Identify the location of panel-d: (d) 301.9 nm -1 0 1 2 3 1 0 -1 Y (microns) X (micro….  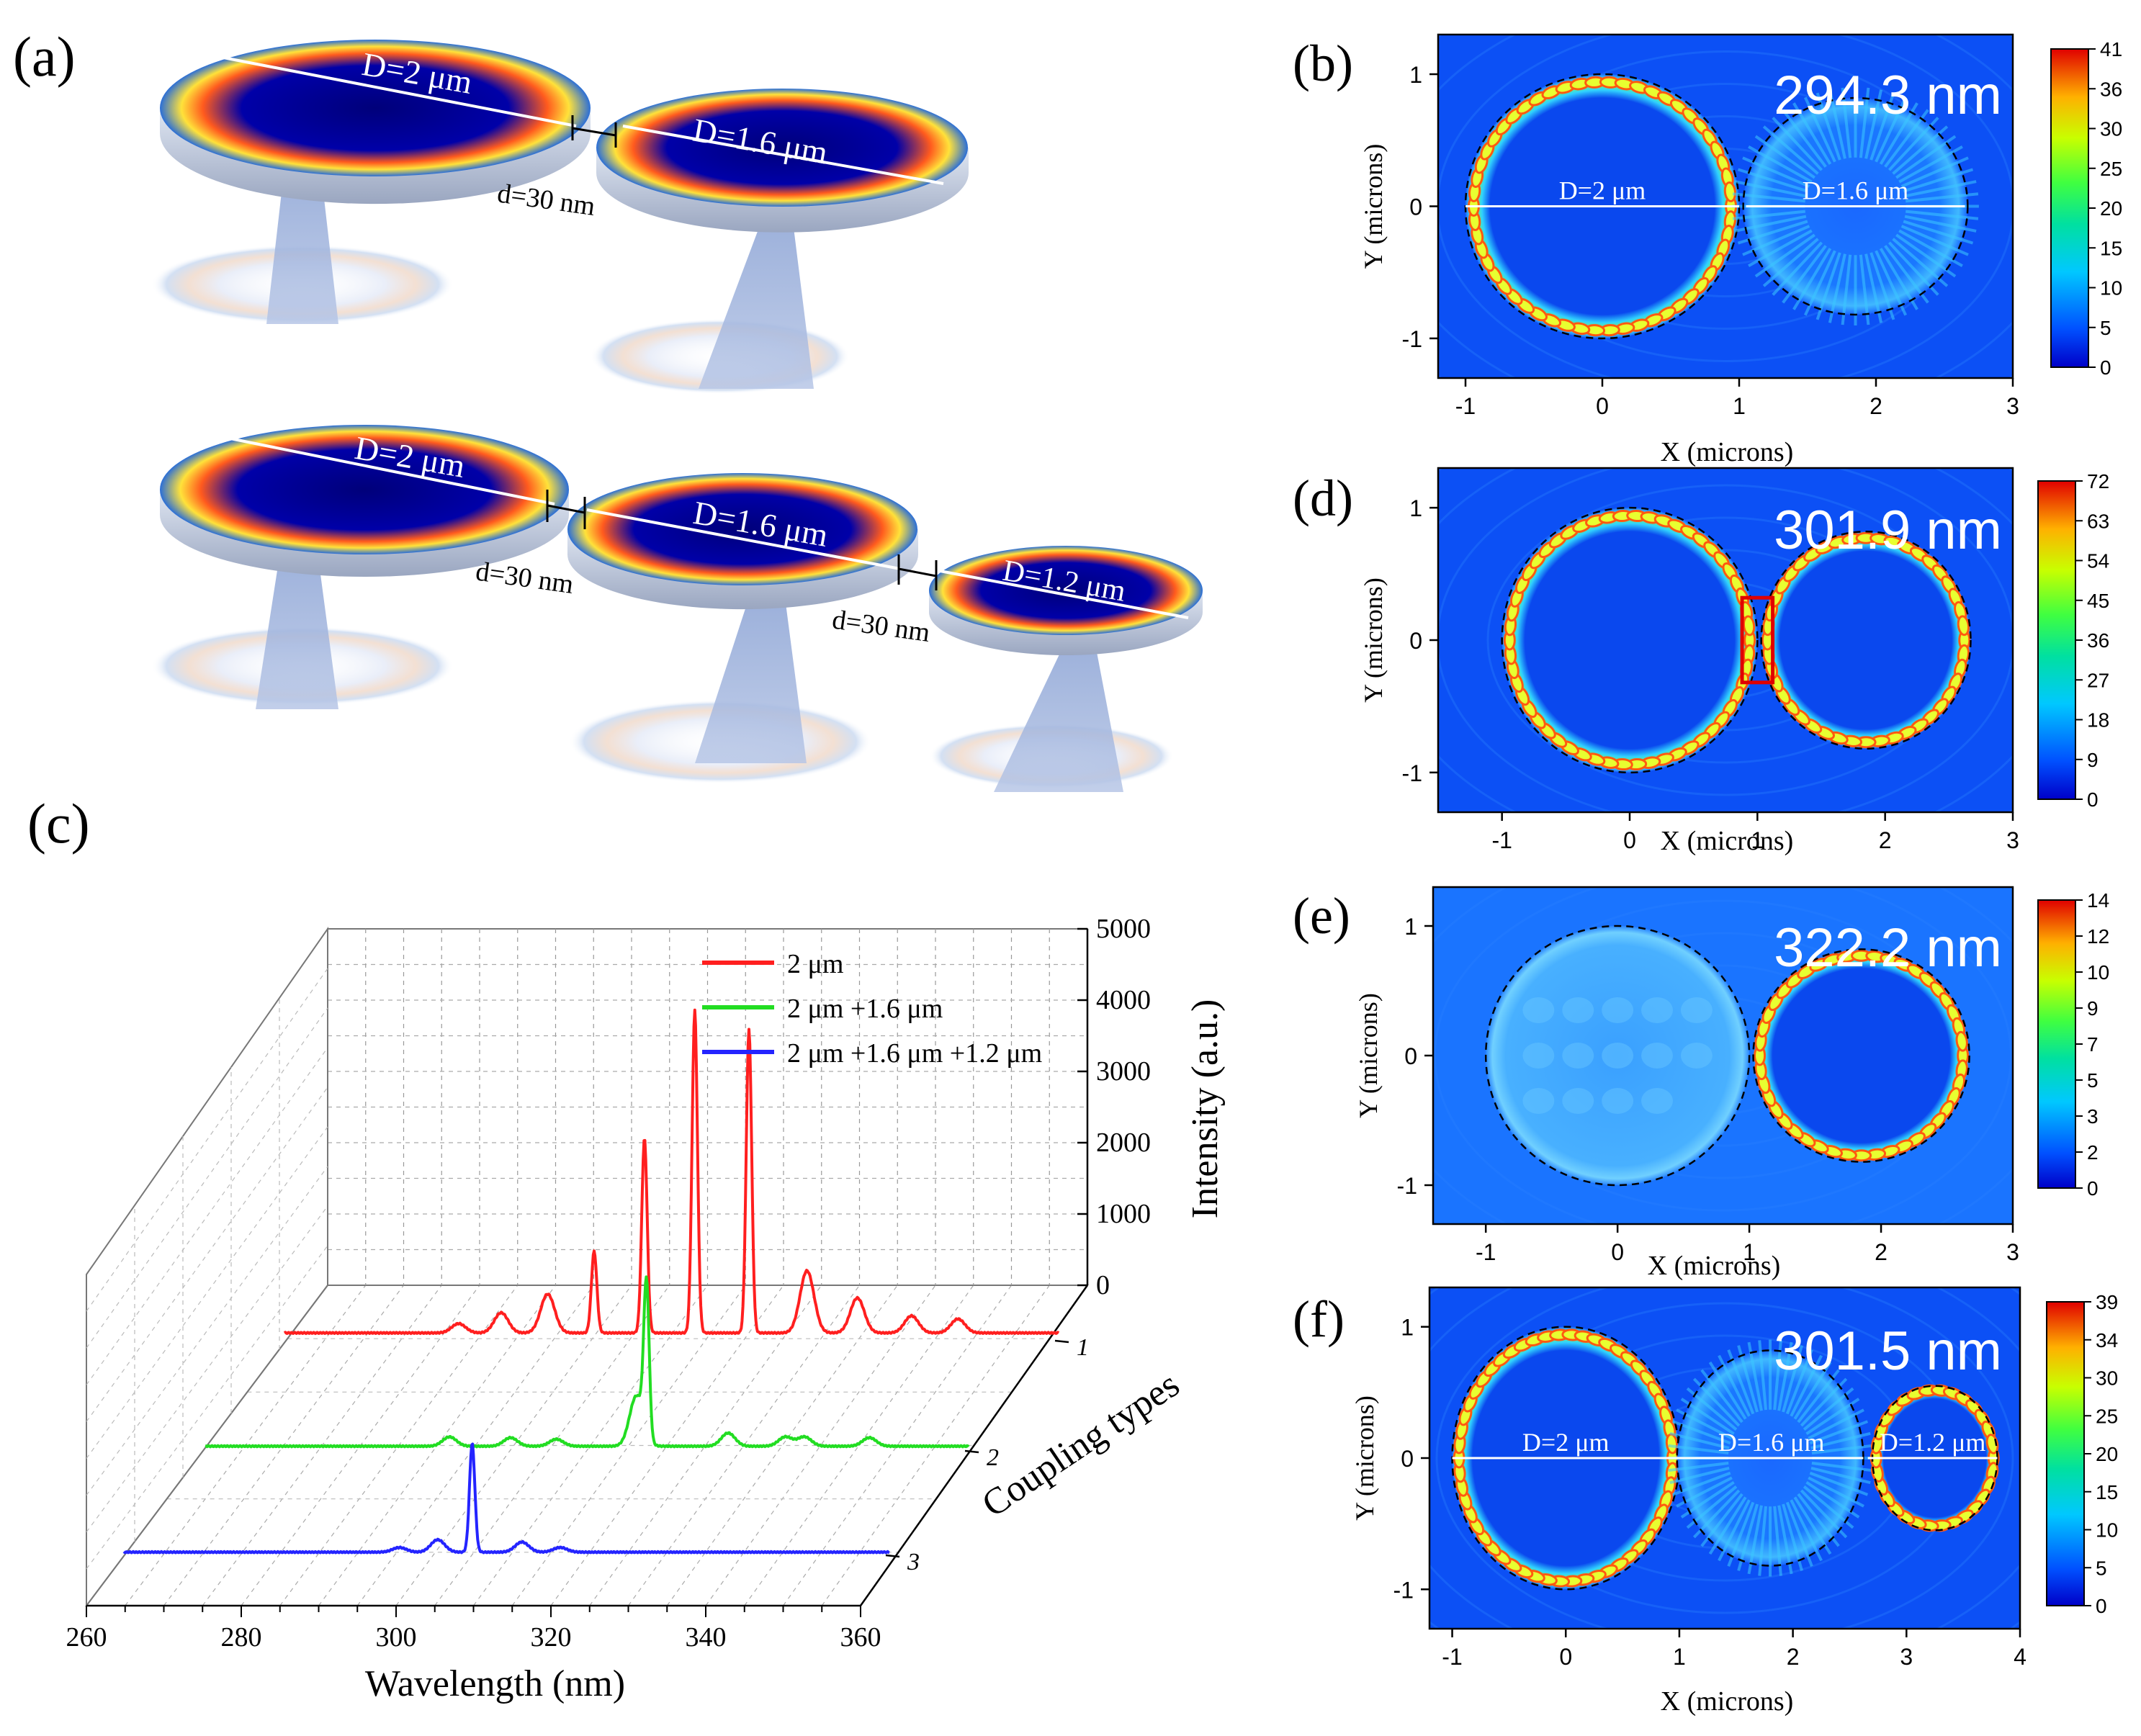
(1701, 661).